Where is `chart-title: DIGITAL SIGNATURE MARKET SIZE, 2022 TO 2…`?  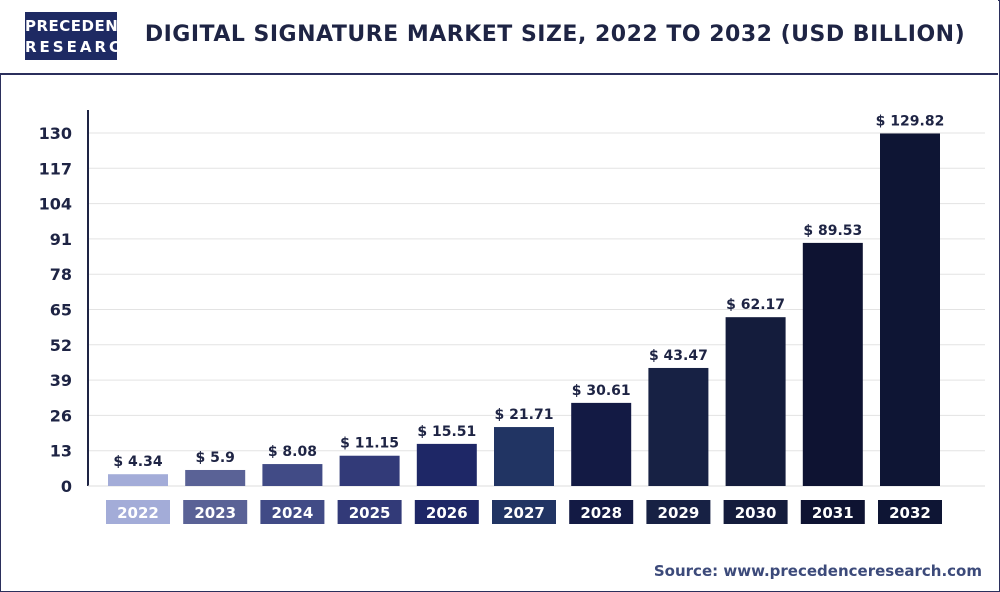
chart-title: DIGITAL SIGNATURE MARKET SIZE, 2022 TO 2… is located at coordinates (555, 34).